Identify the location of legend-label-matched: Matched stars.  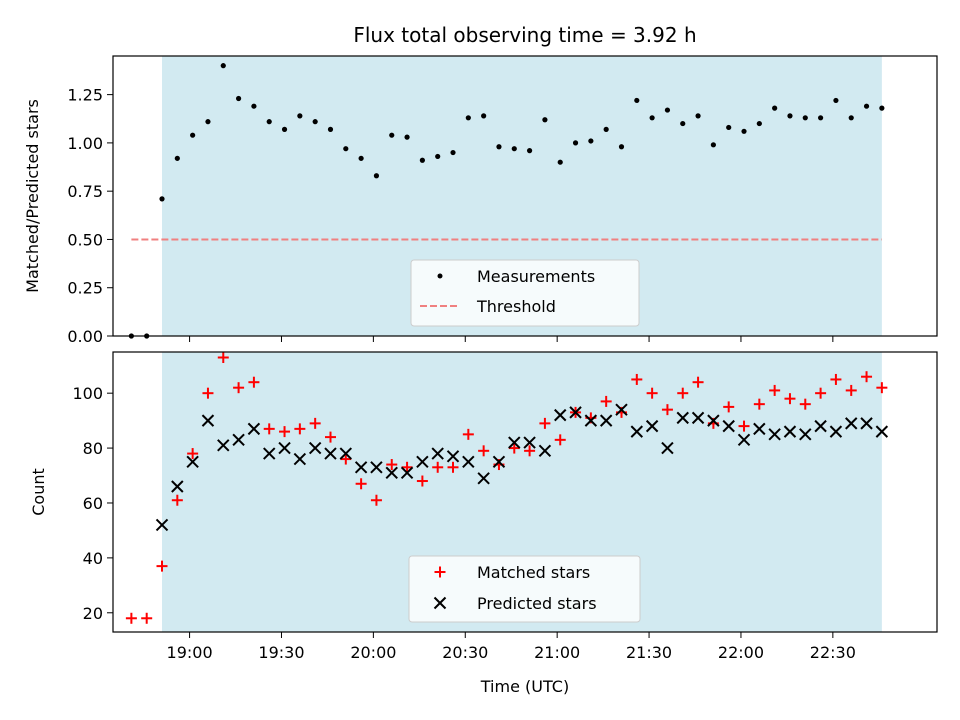
(533, 572).